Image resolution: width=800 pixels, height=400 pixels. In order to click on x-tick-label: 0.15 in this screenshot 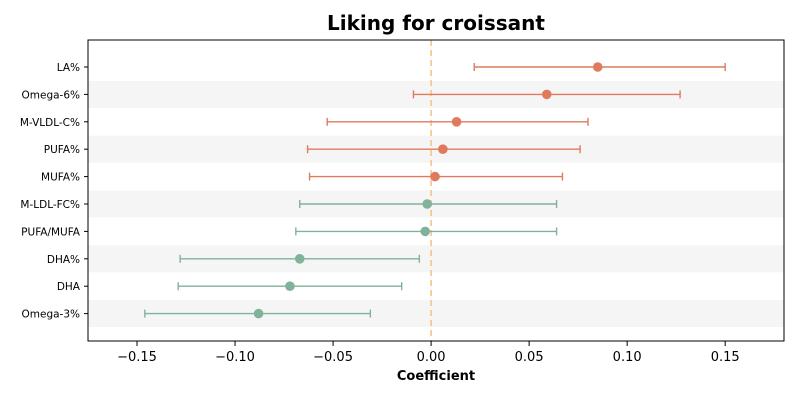, I will do `click(725, 357)`.